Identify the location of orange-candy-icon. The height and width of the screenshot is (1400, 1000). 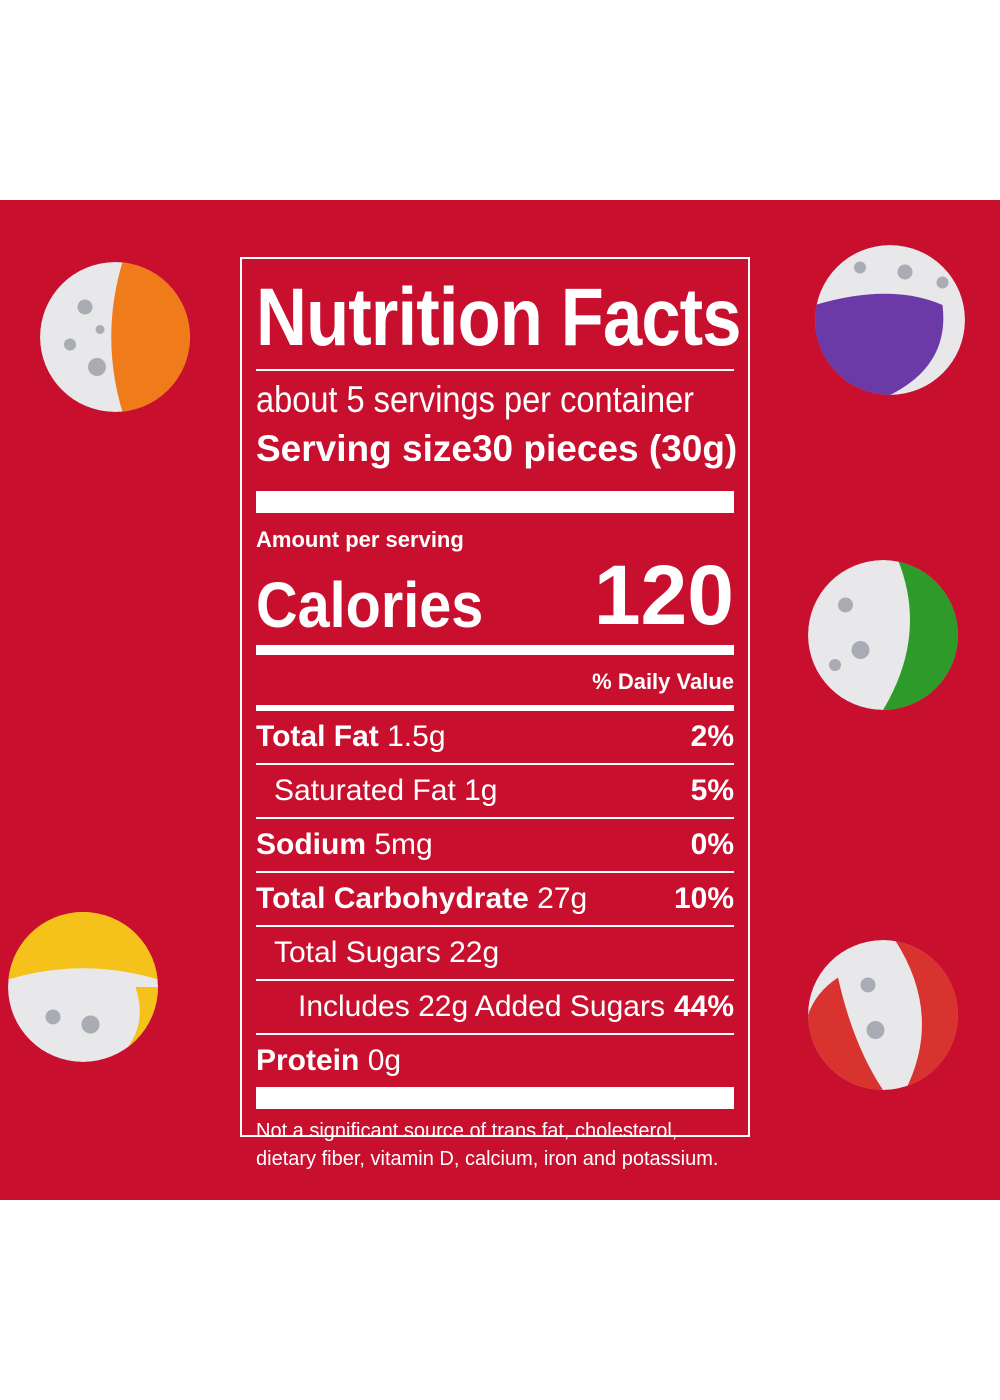
(115, 337).